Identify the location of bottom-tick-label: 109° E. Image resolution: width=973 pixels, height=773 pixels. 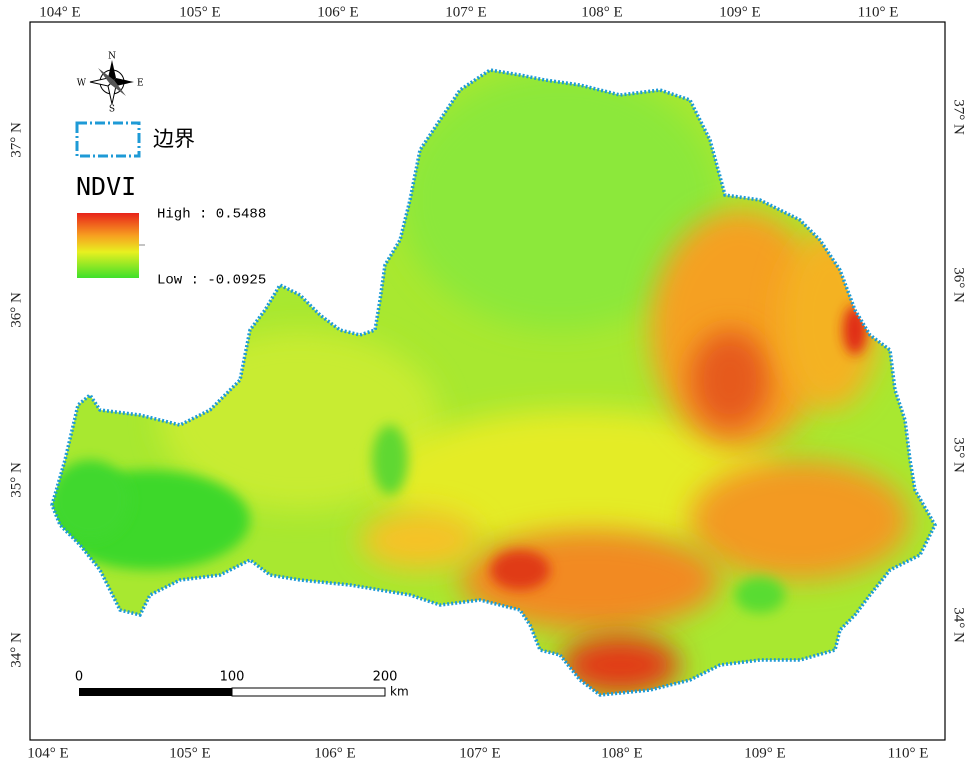
(764, 753).